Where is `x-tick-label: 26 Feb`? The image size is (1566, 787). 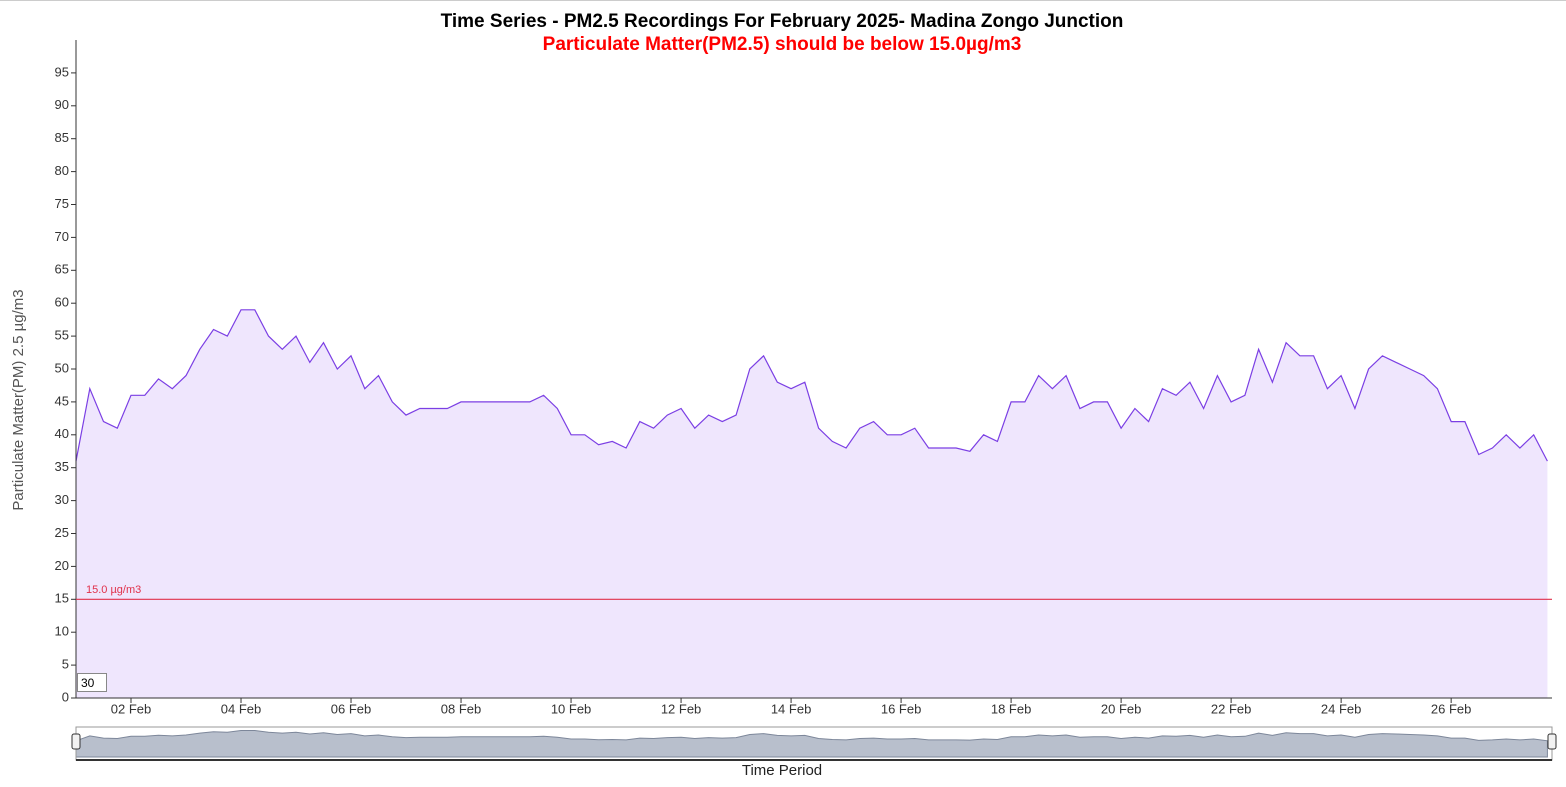
x-tick-label: 26 Feb is located at coordinates (1451, 708).